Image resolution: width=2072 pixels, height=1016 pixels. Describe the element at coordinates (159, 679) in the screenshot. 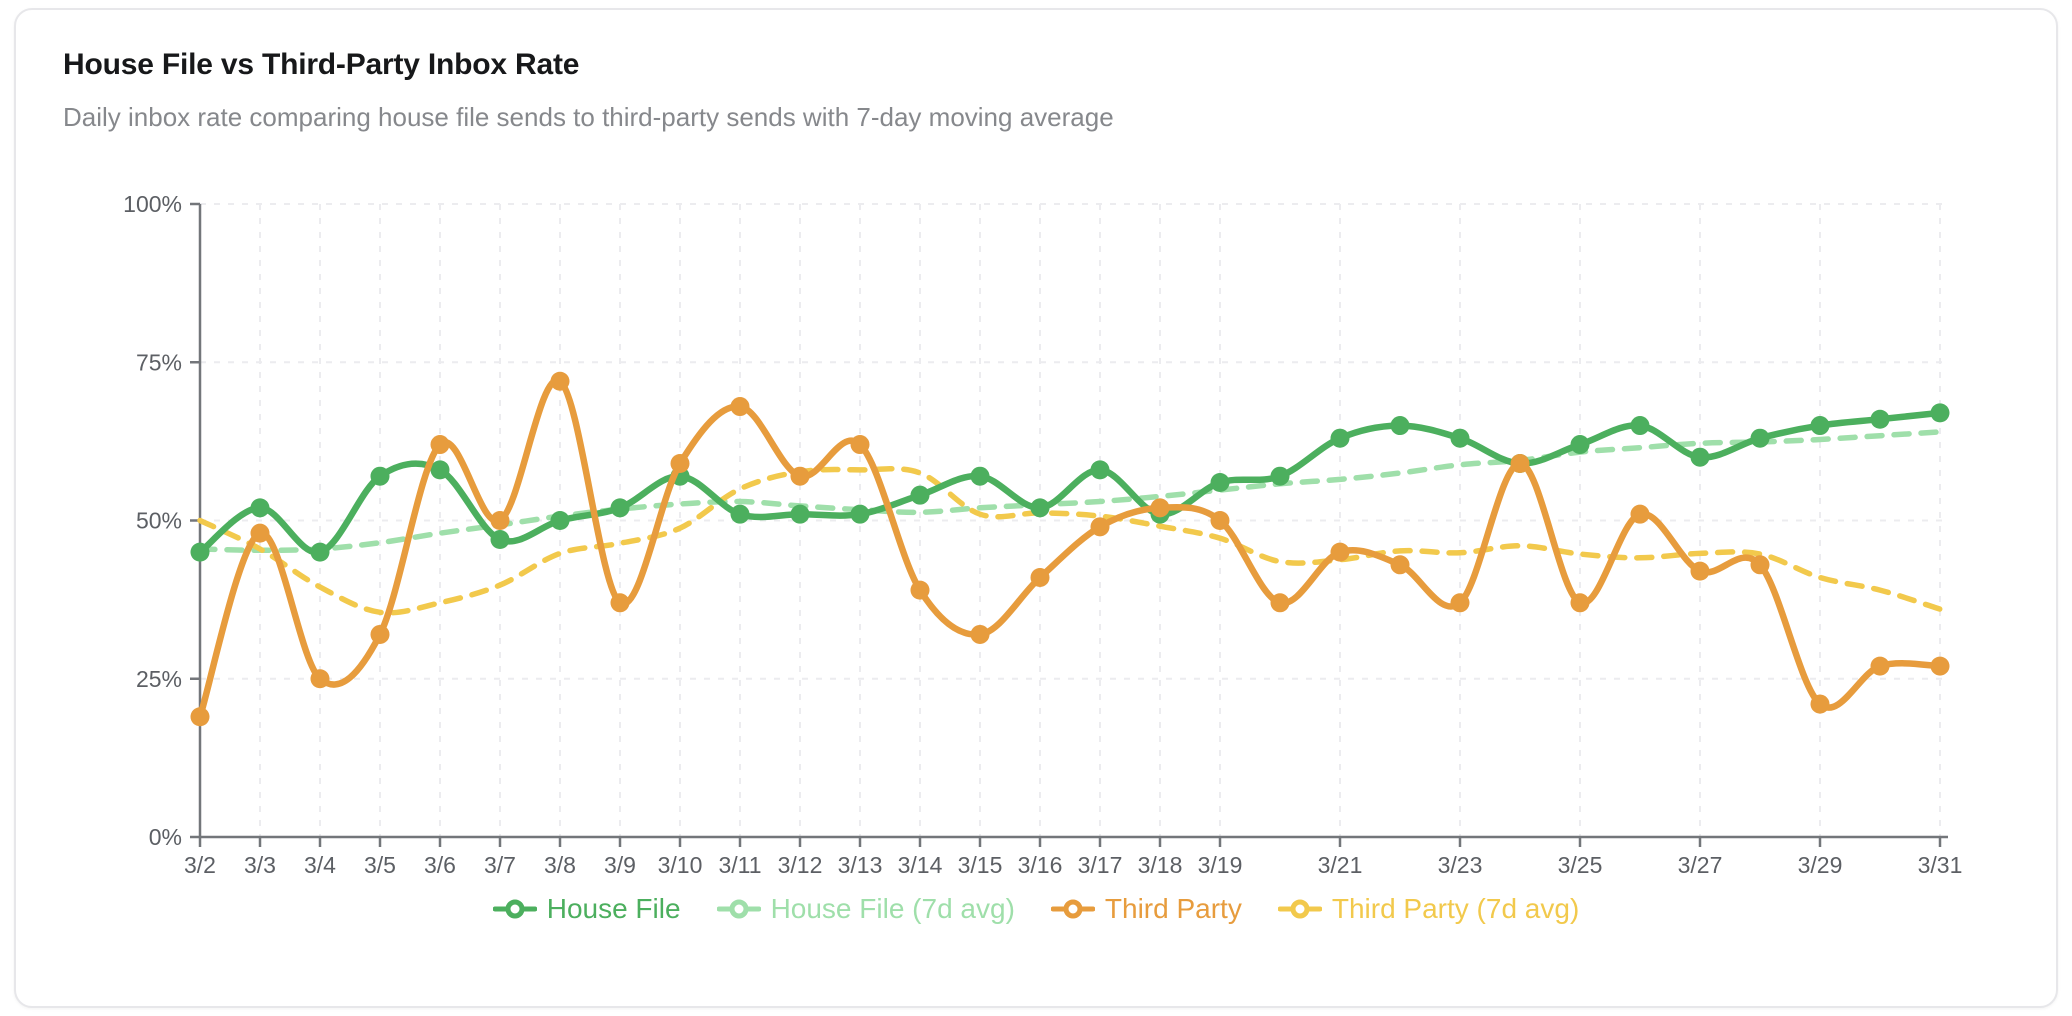

I see `y-axis-tick-label: 25%` at that location.